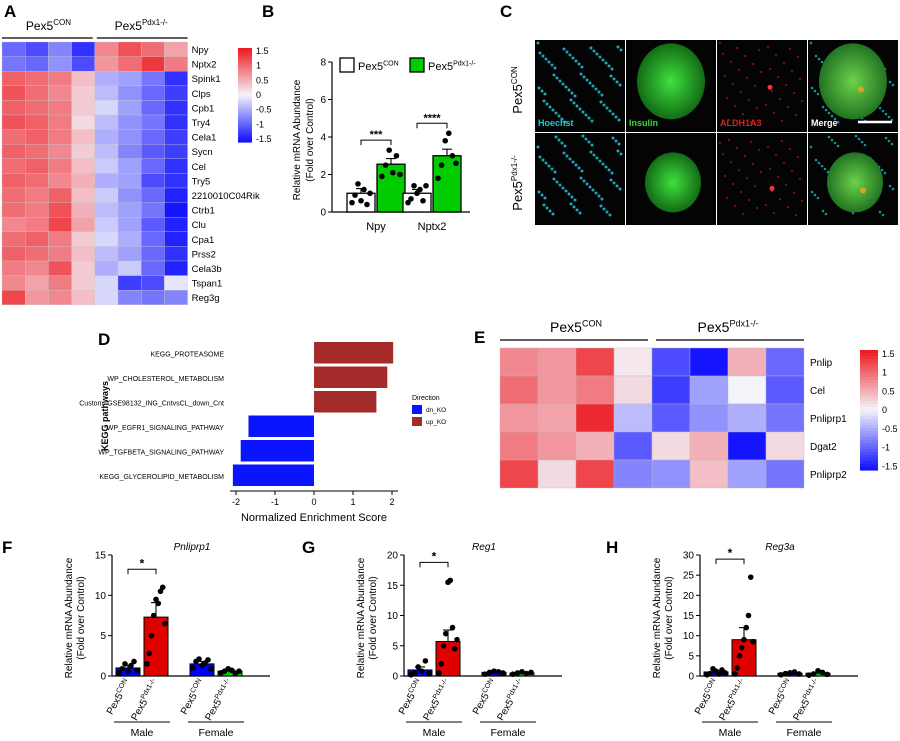  Describe the element at coordinates (728, 326) in the screenshot. I see `group-label-ko: Pex5Pdx1-/-` at that location.